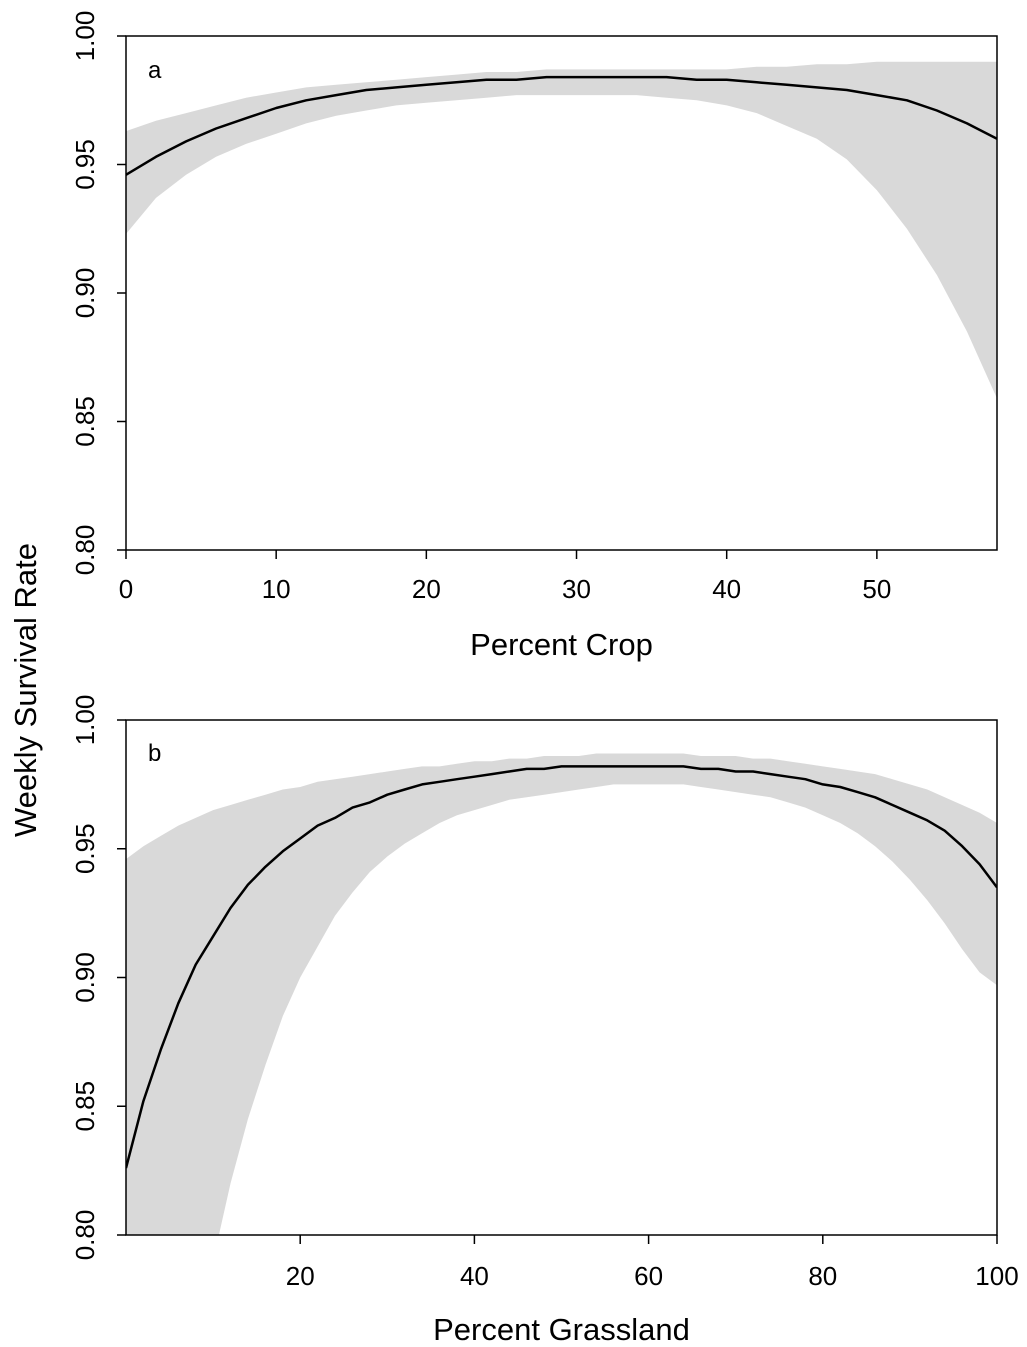 The height and width of the screenshot is (1347, 1027). Describe the element at coordinates (822, 1276) in the screenshot. I see `x-tick-label-b: 80` at that location.